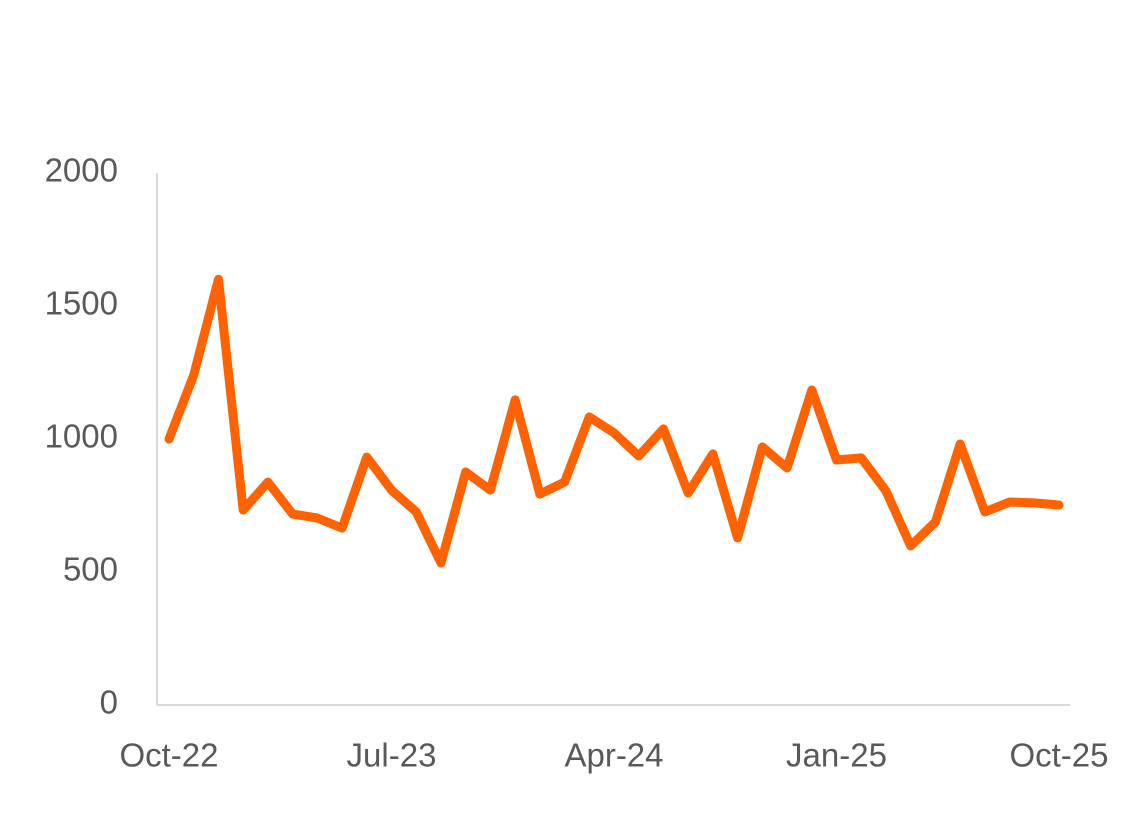 The height and width of the screenshot is (820, 1127). Describe the element at coordinates (109, 702) in the screenshot. I see `y-tick-label: 0` at that location.